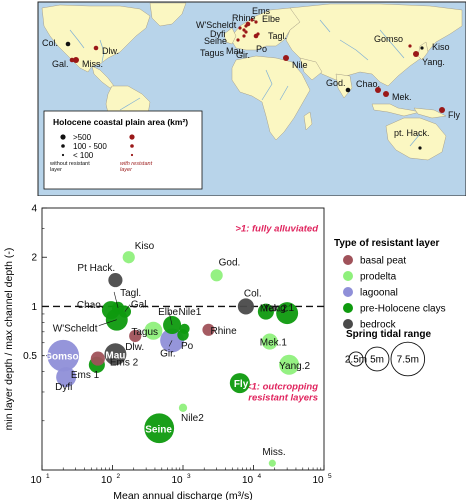 This screenshot has height=500, width=466. What do you see at coordinates (145, 246) in the screenshot?
I see `point-label-kiso: Kiso` at bounding box center [145, 246].